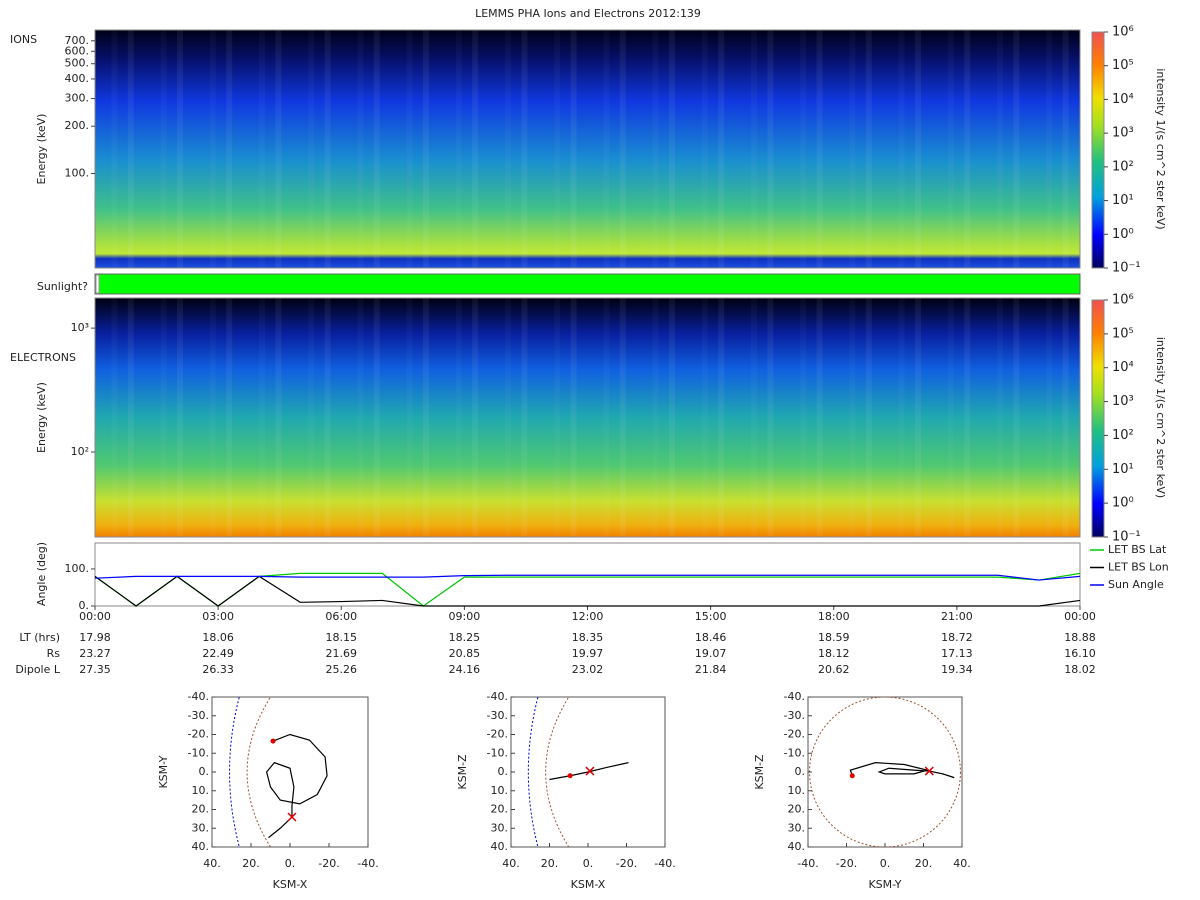 Image resolution: width=1200 pixels, height=900 pixels. Describe the element at coordinates (97, 284) in the screenshot. I see `status-gap` at that location.